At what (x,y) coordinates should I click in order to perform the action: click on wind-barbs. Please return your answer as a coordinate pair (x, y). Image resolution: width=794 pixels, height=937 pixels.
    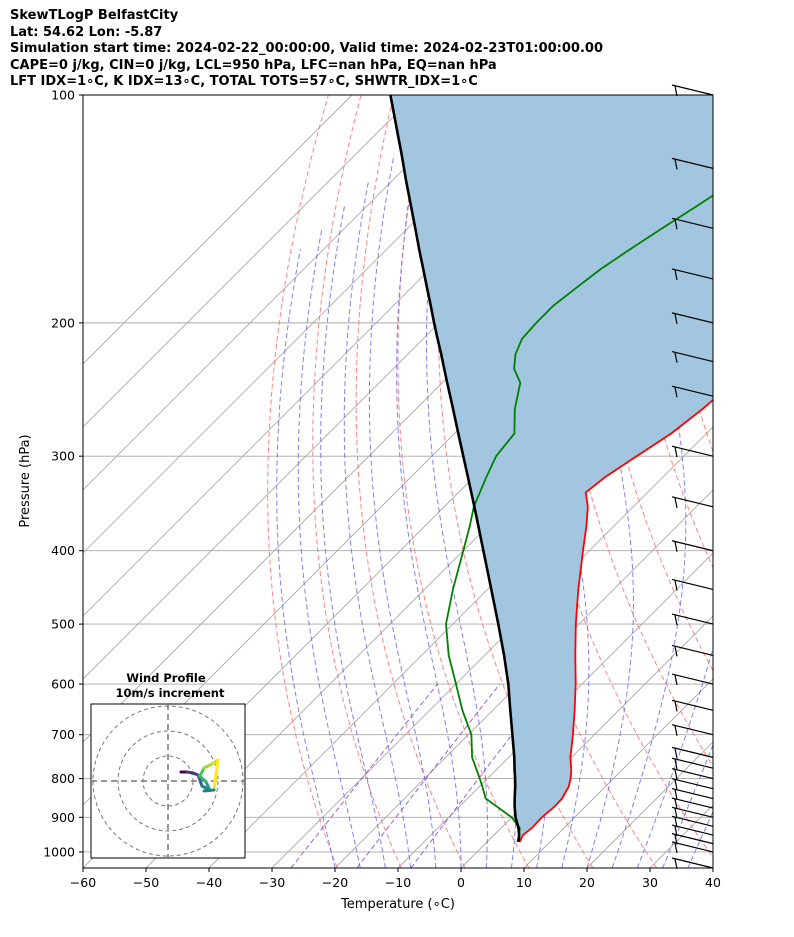
    Looking at the image, I should click on (692, 477).